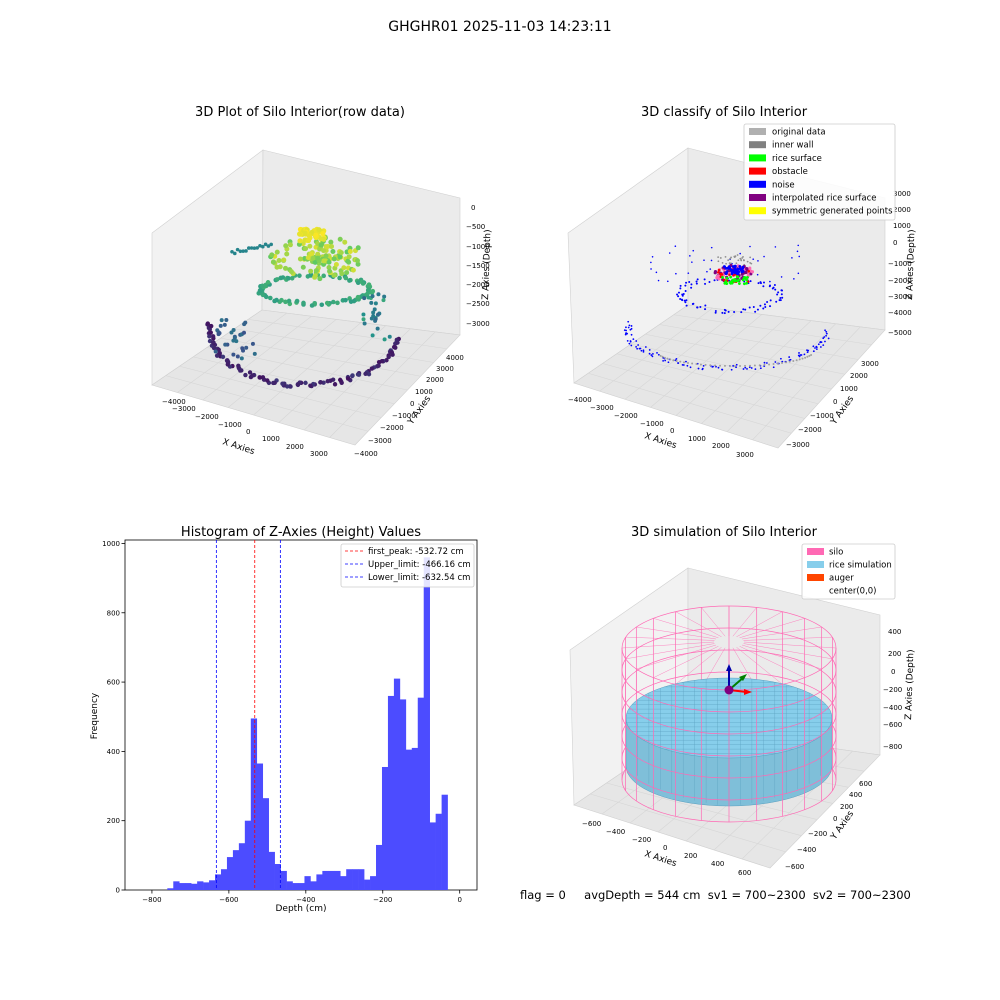 This screenshot has width=1000, height=1000. Describe the element at coordinates (478, 266) in the screenshot. I see `p1-ztick-3: −1500` at that location.